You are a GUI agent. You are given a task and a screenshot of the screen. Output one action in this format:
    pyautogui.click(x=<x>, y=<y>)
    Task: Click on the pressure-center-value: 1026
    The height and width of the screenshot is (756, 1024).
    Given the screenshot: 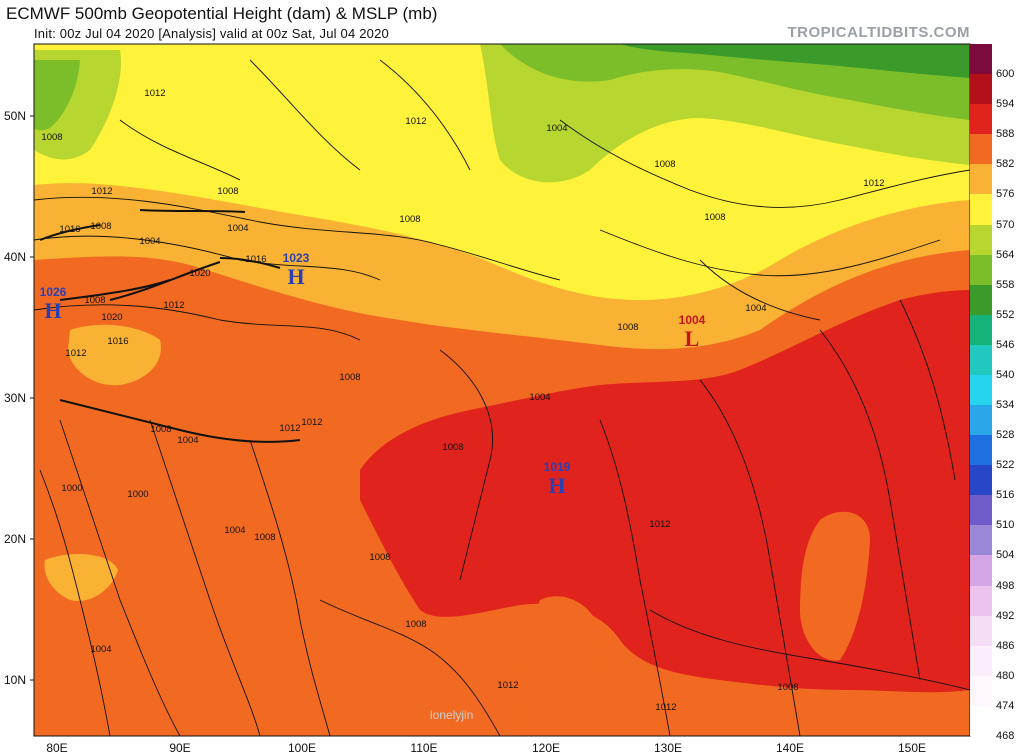 What is the action you would take?
    pyautogui.click(x=53, y=292)
    